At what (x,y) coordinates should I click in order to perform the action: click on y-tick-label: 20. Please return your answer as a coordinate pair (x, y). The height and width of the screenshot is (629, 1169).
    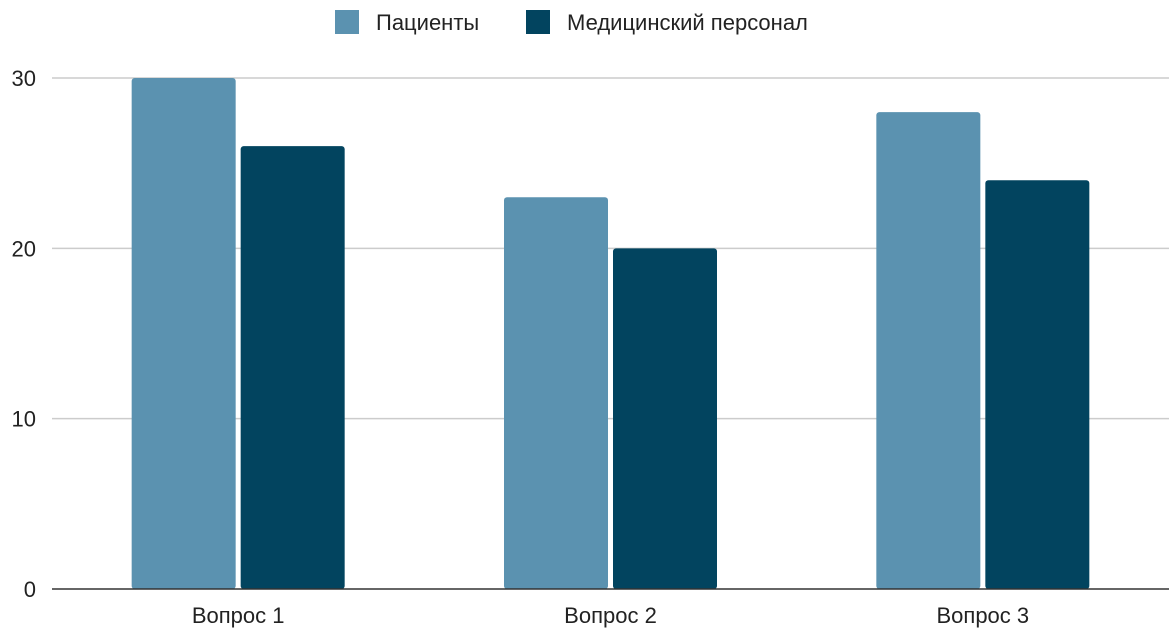
    Looking at the image, I should click on (24, 248).